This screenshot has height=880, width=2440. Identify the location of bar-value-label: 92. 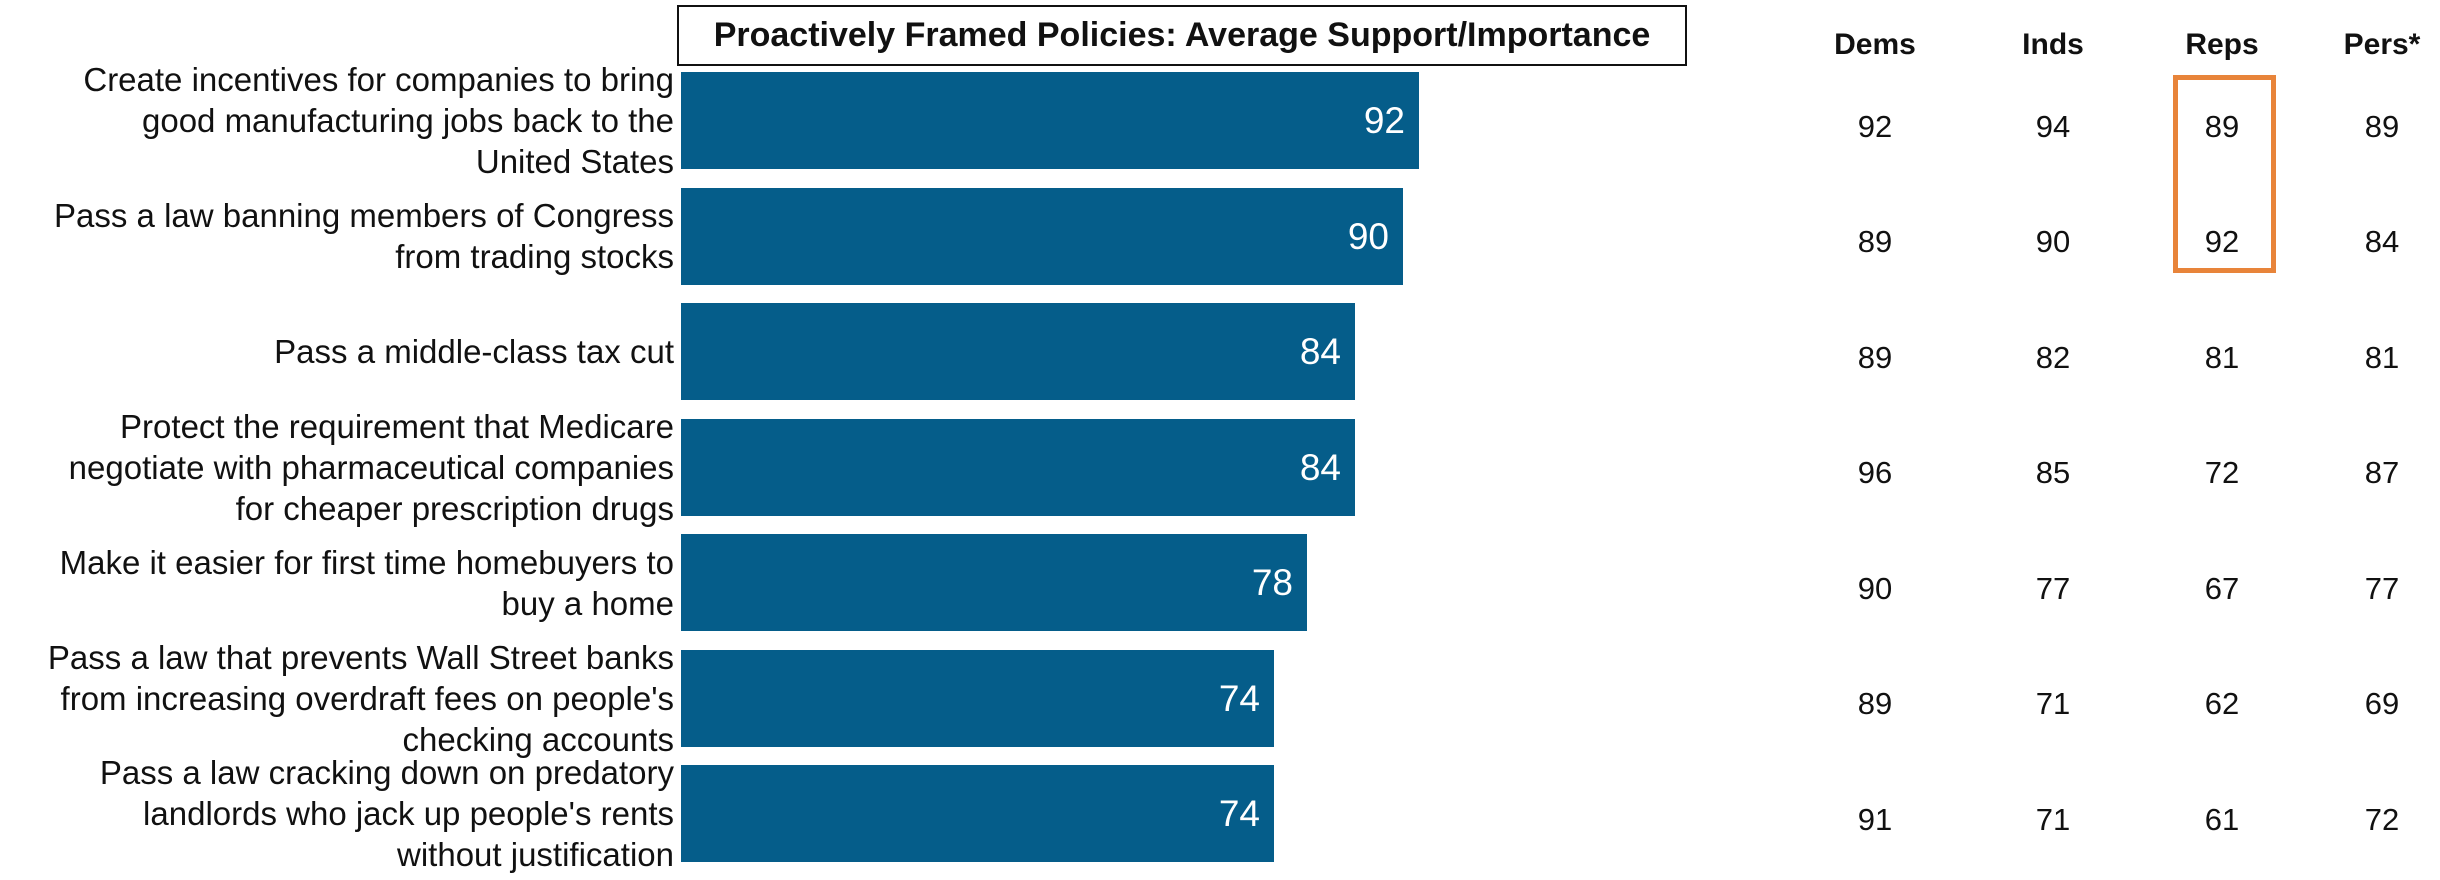
(1384, 120).